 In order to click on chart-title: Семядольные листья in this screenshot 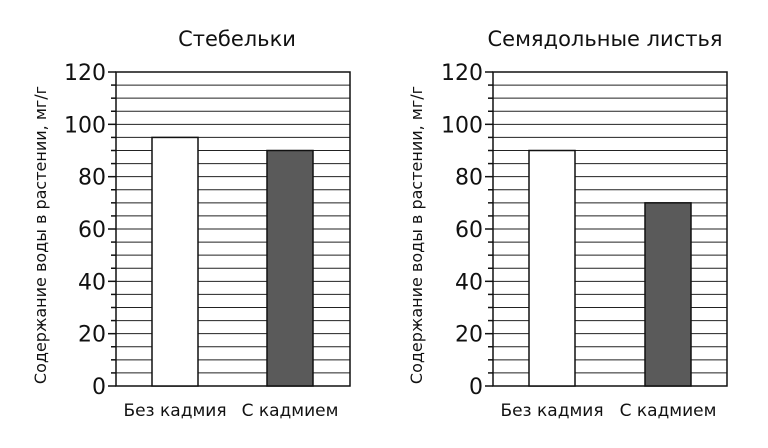, I will do `click(605, 39)`.